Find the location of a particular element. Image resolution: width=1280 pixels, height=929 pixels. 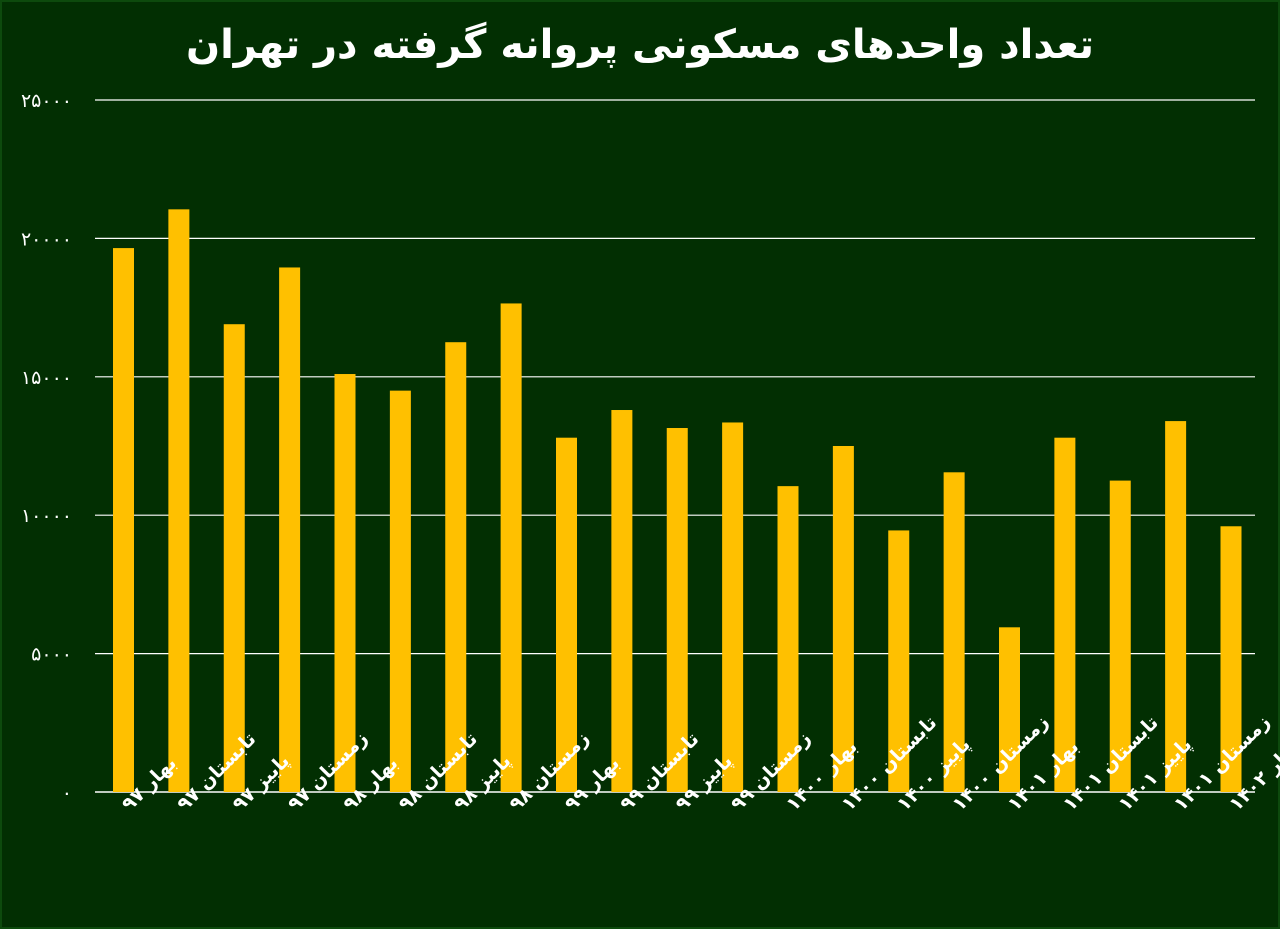

y-axis-tick-labels: ۰ ۵۰۰۰ ۱۰۰۰۰ ۱۵۰۰۰ ۲۰۰۰۰ ۲۵۰۰۰ is located at coordinates (46, 447).